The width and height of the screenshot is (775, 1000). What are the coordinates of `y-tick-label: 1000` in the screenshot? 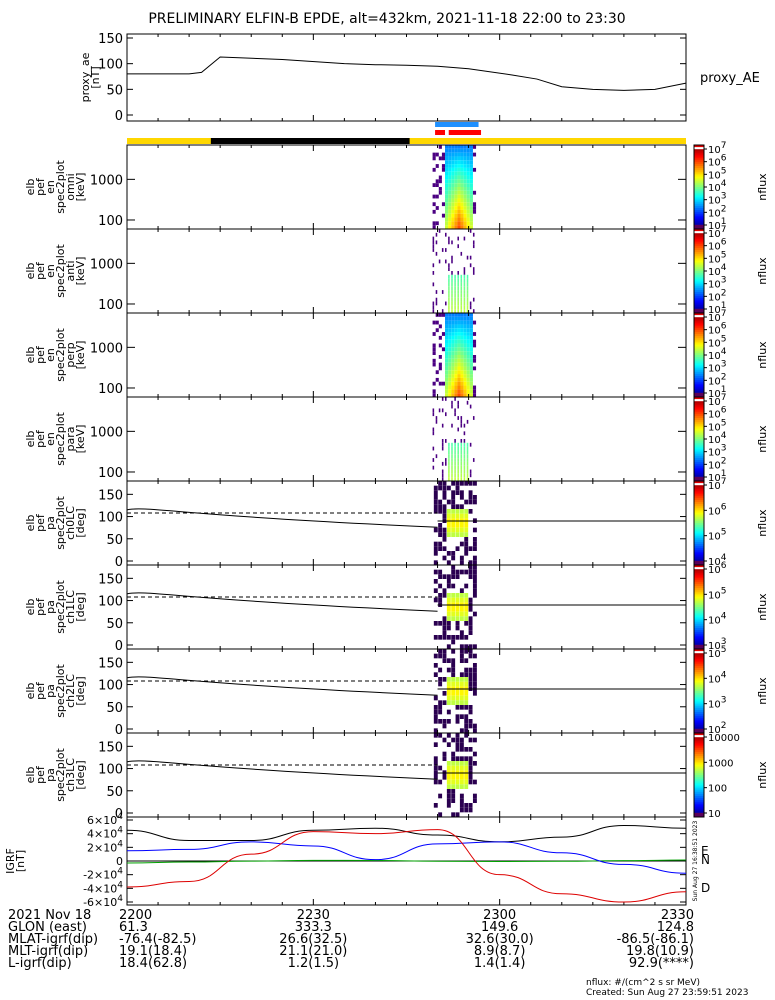 It's located at (106, 180).